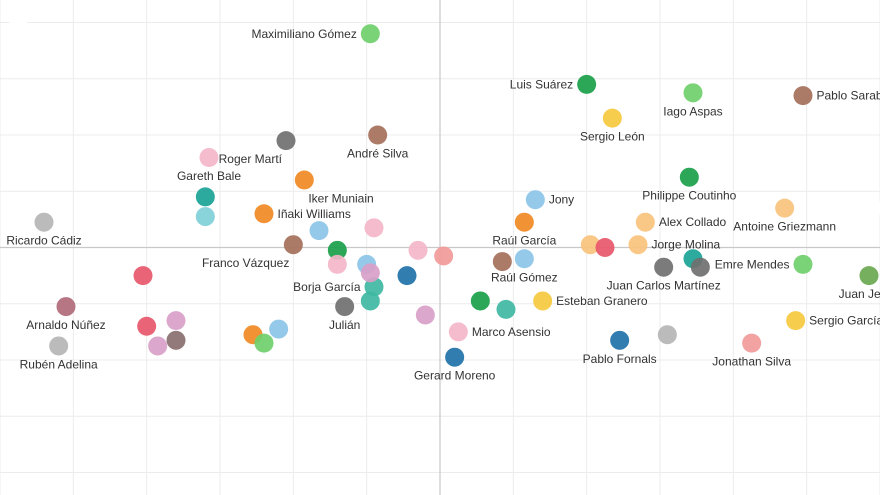  Describe the element at coordinates (686, 245) in the screenshot. I see `data-point-label: Jorge Molina` at that location.